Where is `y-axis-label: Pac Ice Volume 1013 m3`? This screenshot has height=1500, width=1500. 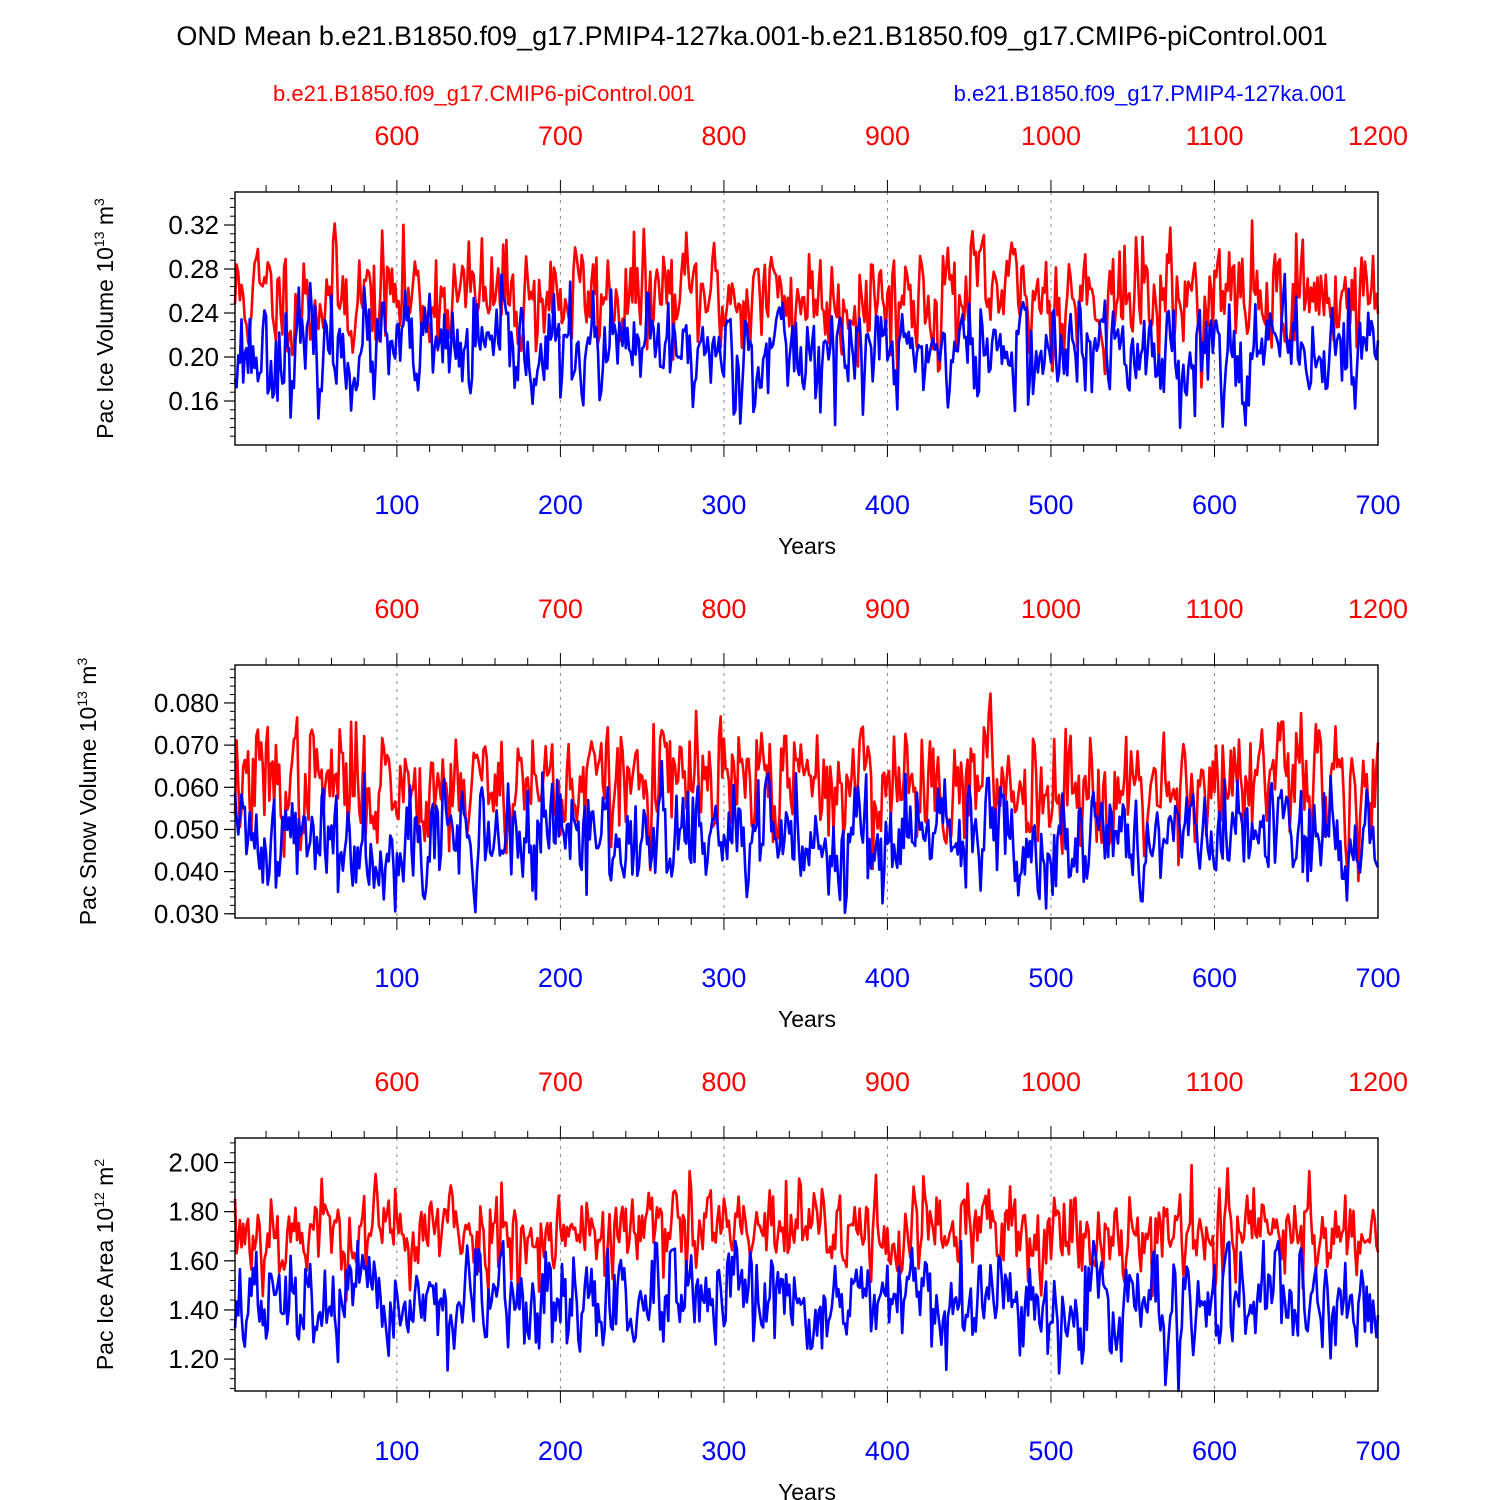
y-axis-label: Pac Ice Volume 1013 m3 is located at coordinates (104, 318).